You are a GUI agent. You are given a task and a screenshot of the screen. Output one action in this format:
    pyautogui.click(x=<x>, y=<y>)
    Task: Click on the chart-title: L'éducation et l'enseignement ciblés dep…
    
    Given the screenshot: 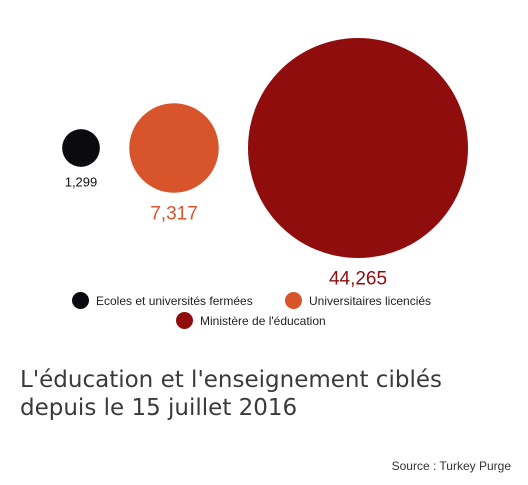 What is the action you would take?
    pyautogui.click(x=231, y=394)
    